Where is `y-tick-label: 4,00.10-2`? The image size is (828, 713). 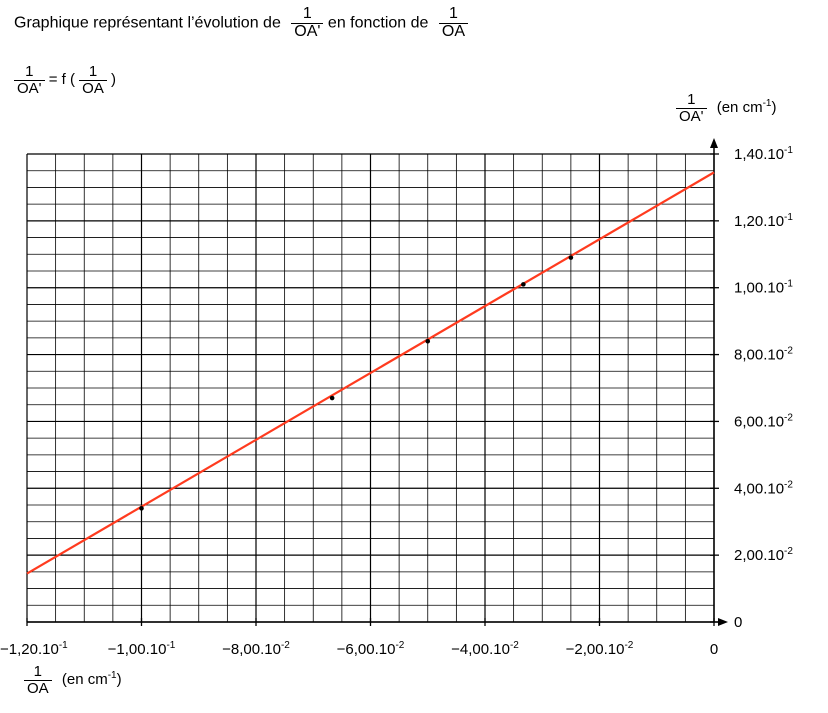
y-tick-label: 4,00.10-2 is located at coordinates (763, 488).